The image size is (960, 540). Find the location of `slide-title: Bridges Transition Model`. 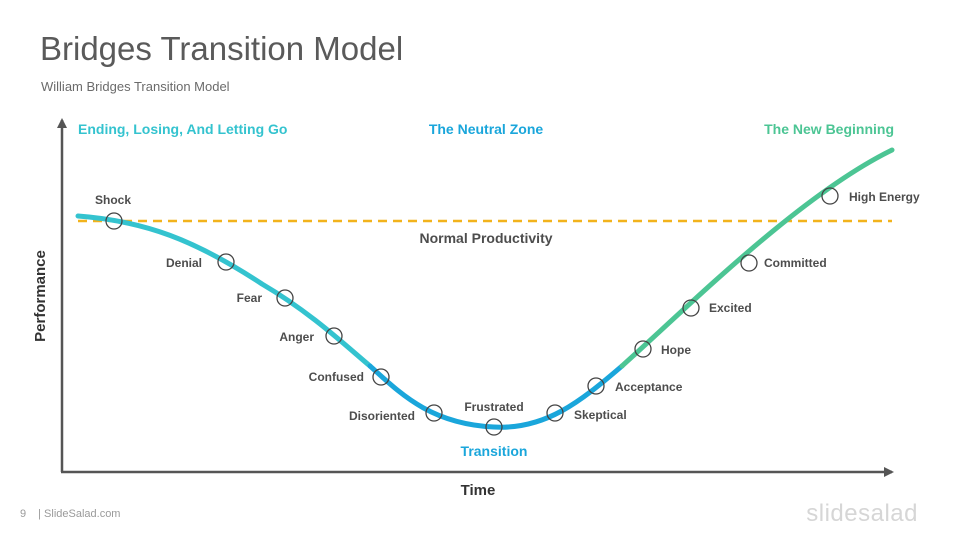

slide-title: Bridges Transition Model is located at coordinates (222, 48).